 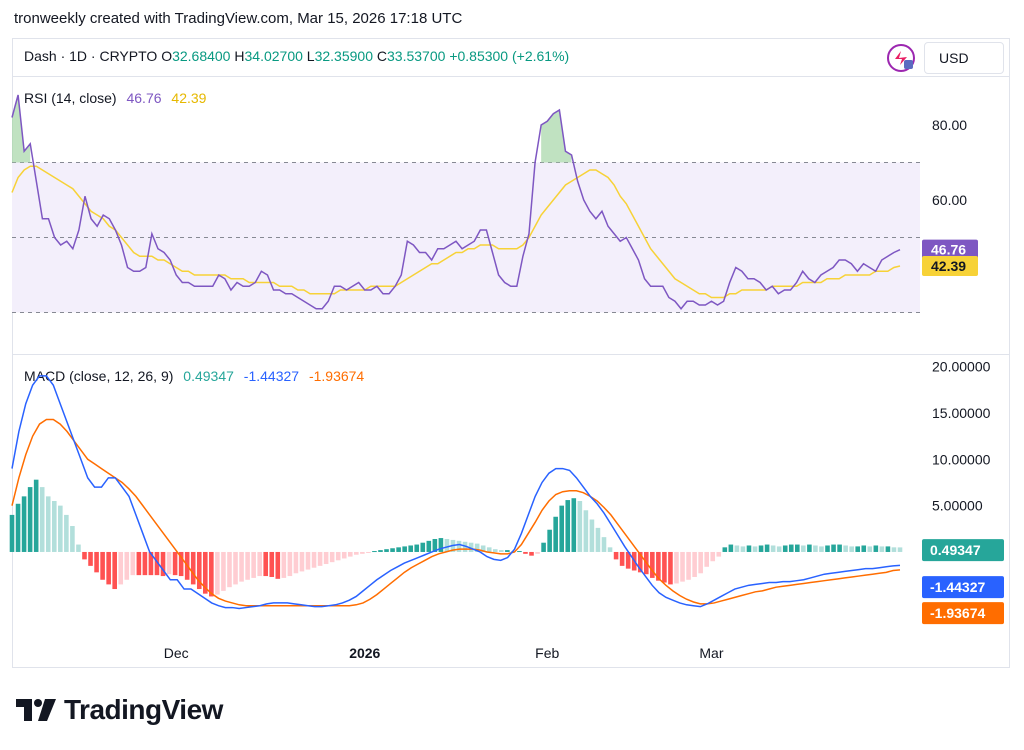 I want to click on header-separator, so click(x=511, y=76).